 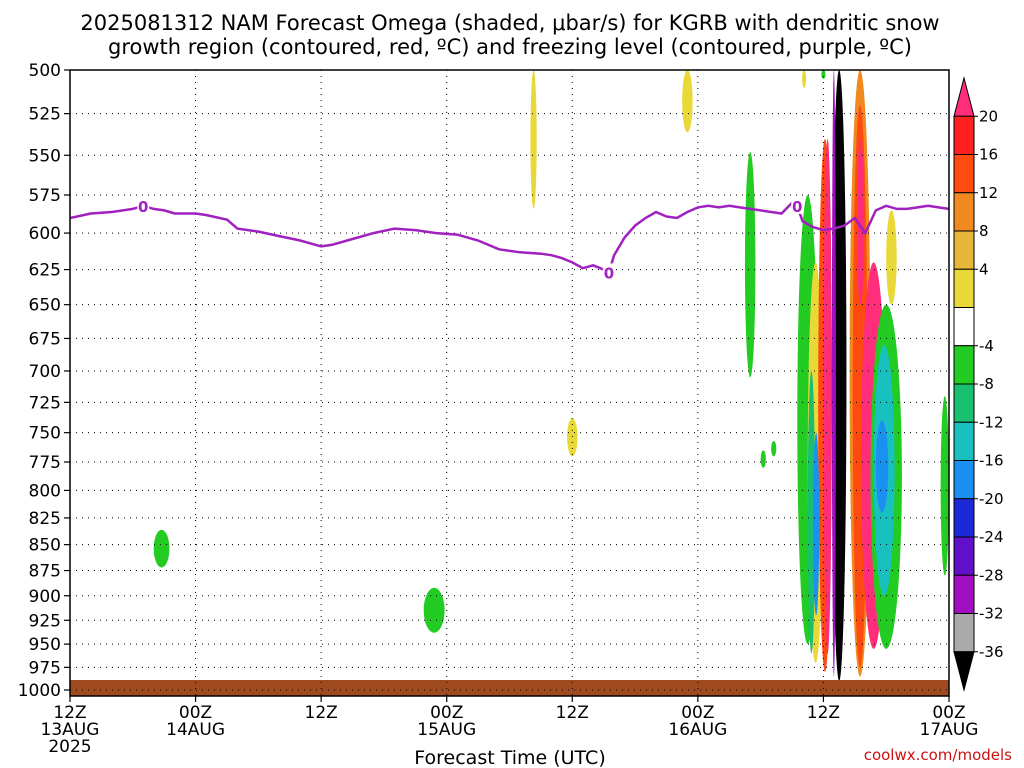 What do you see at coordinates (45, 306) in the screenshot?
I see `y-tick-label: 650` at bounding box center [45, 306].